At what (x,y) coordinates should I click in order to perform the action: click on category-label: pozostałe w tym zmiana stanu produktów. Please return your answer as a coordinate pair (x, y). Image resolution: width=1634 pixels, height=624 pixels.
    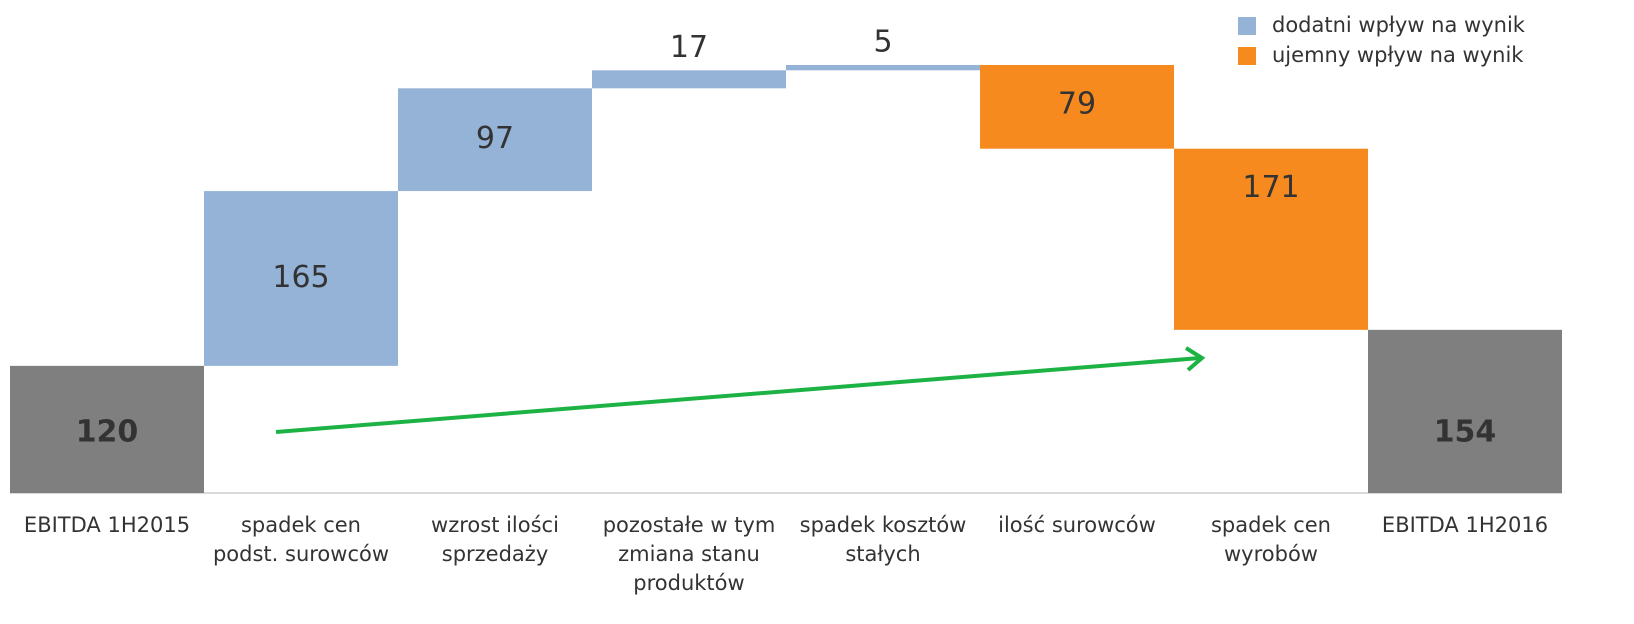
    Looking at the image, I should click on (689, 554).